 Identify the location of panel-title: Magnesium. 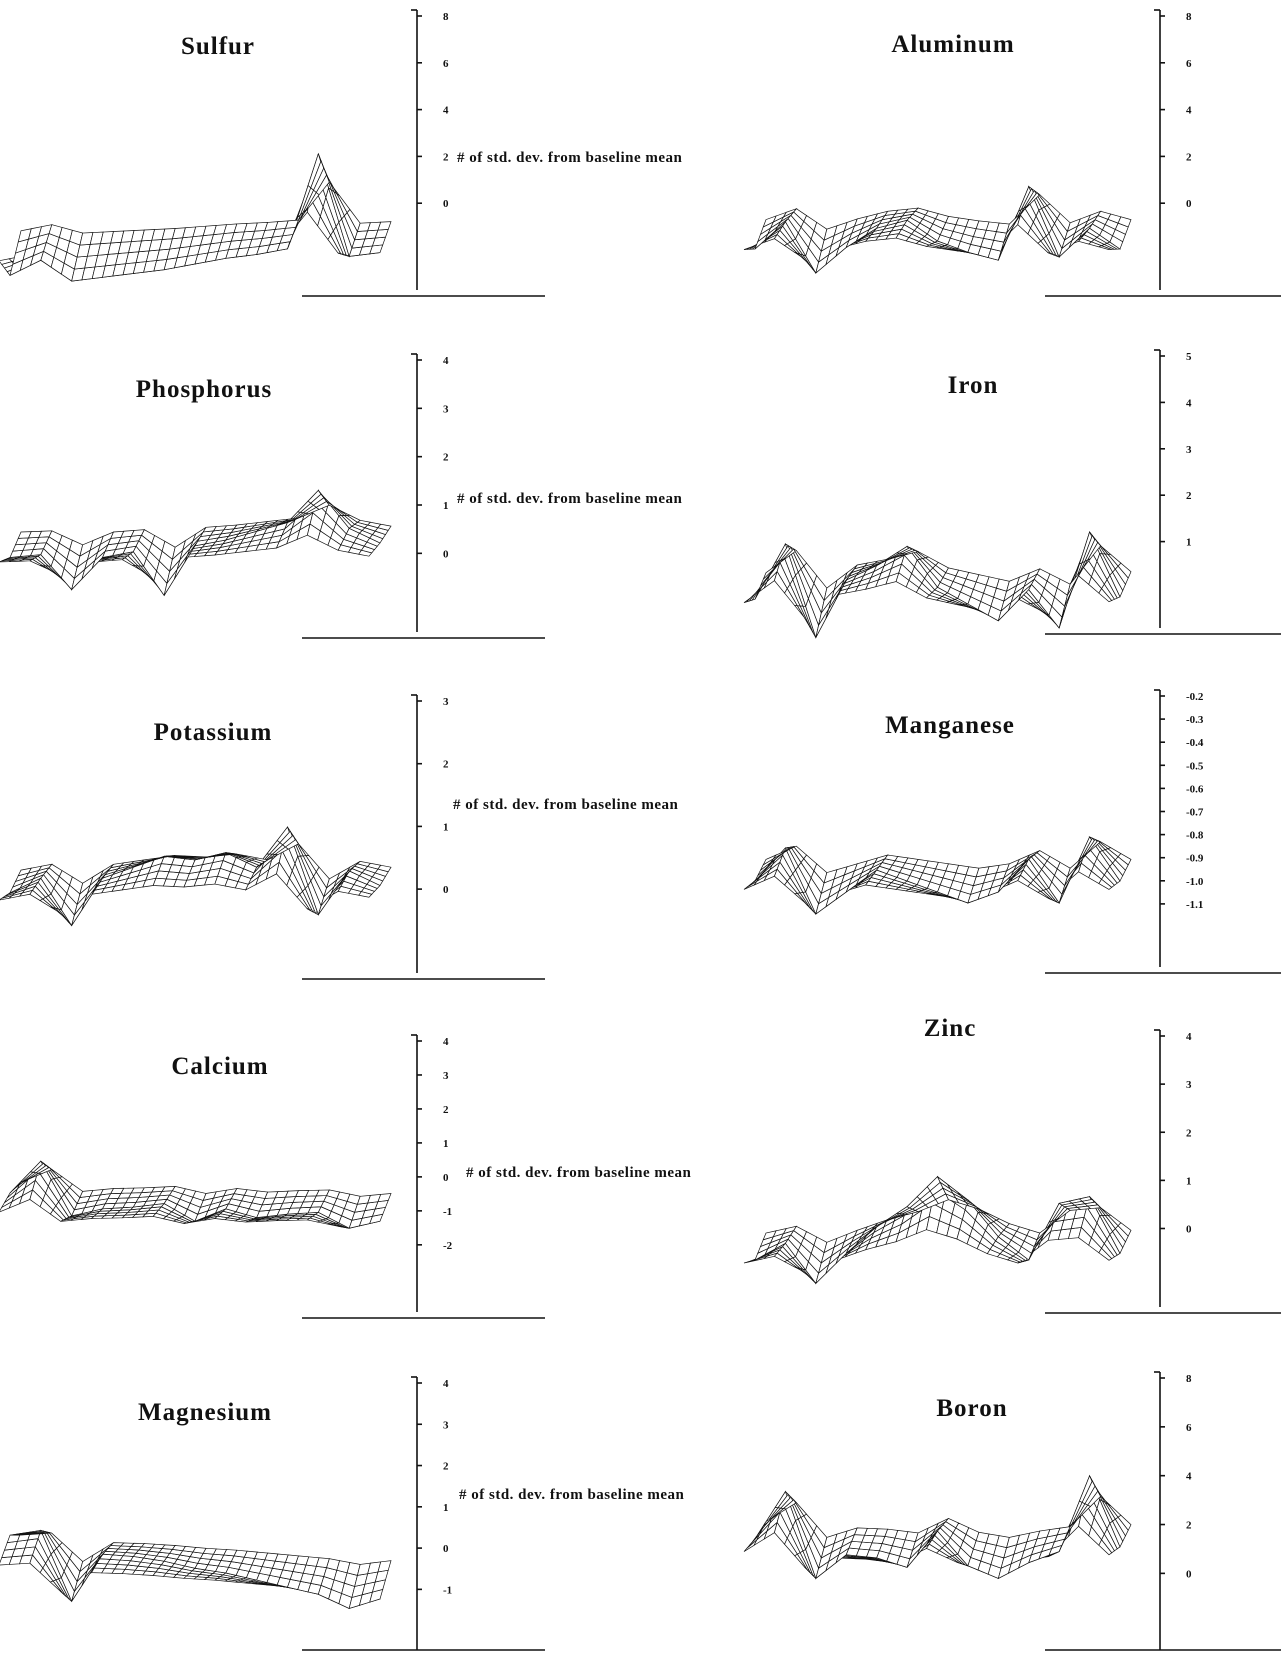
(205, 1412).